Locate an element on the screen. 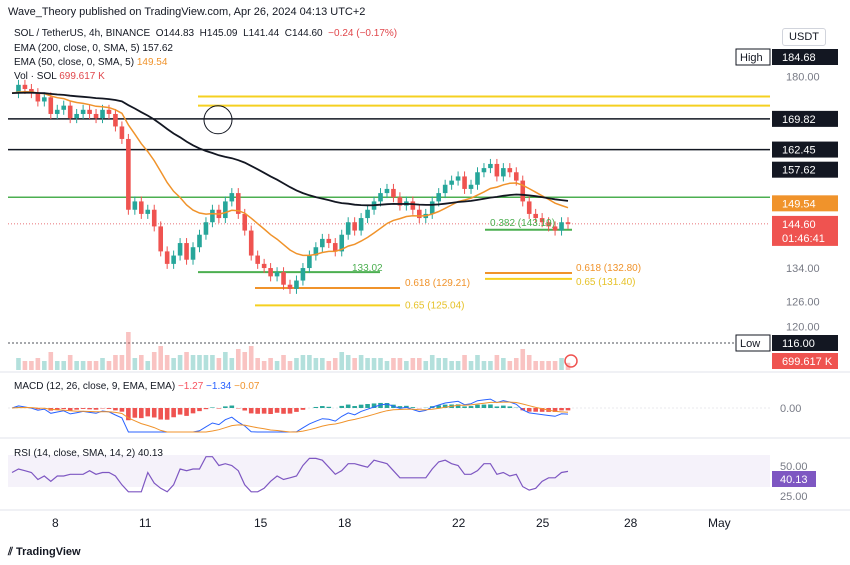 The height and width of the screenshot is (565, 850). tradingview-logo: ⫽ TradingView is located at coordinates (44, 552).